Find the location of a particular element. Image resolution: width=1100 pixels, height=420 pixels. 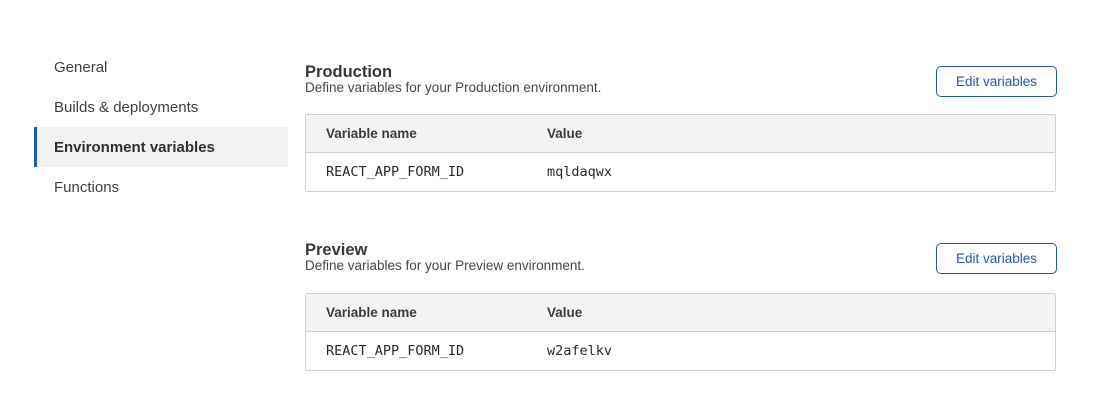

variable-value-cell: mqldaqwx is located at coordinates (580, 172).